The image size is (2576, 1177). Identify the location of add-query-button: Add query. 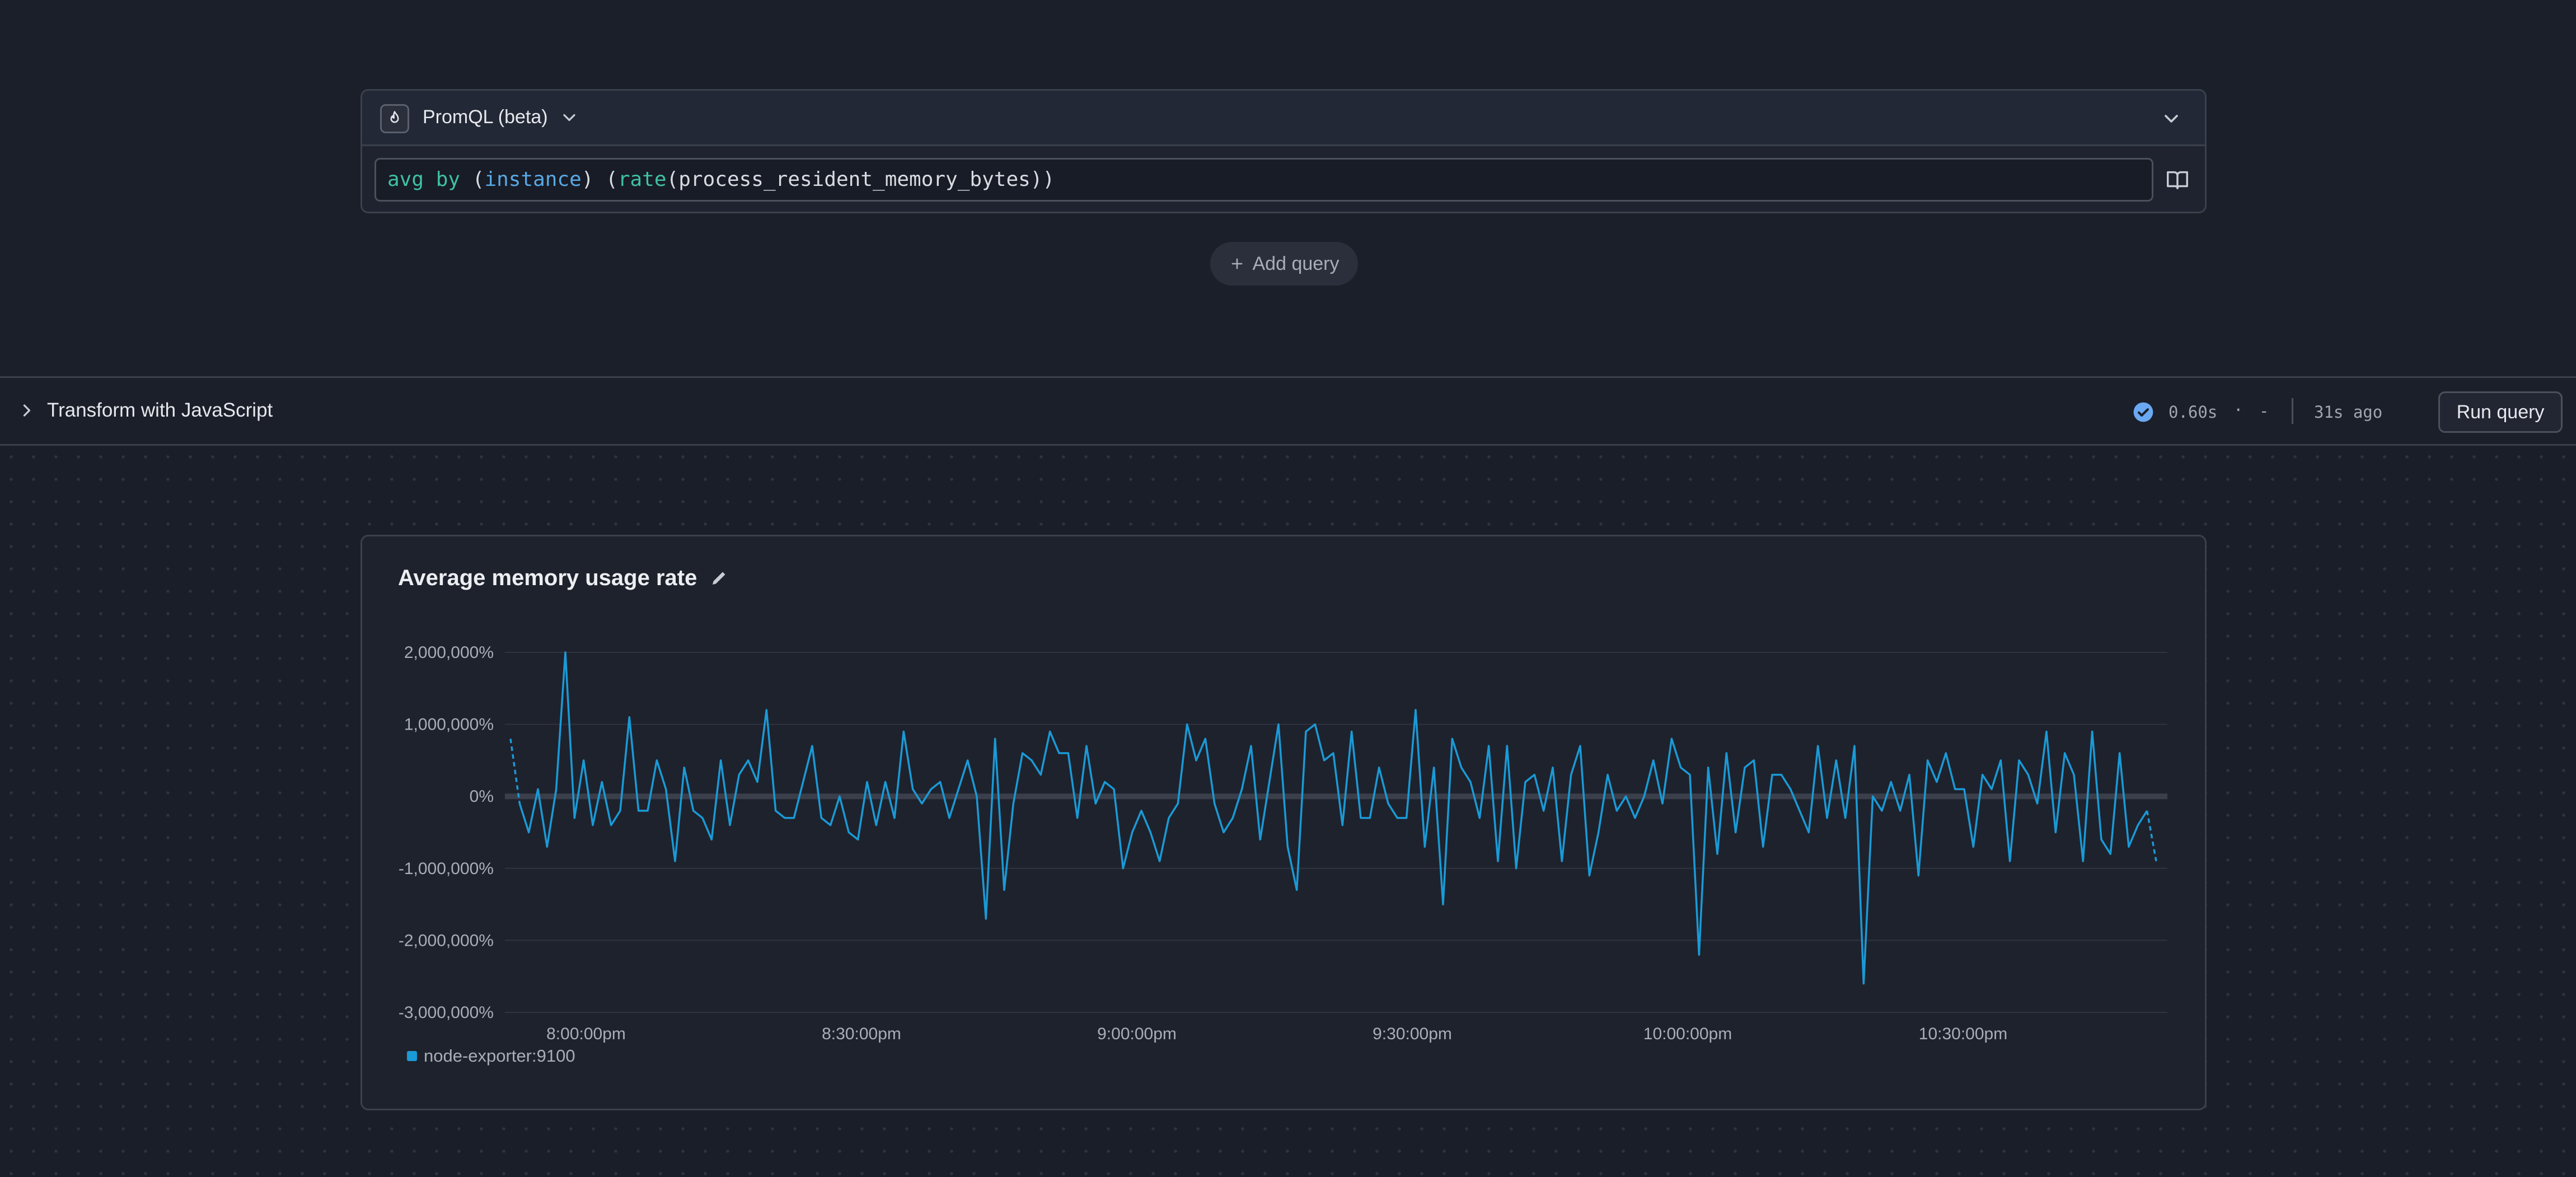
(1284, 264).